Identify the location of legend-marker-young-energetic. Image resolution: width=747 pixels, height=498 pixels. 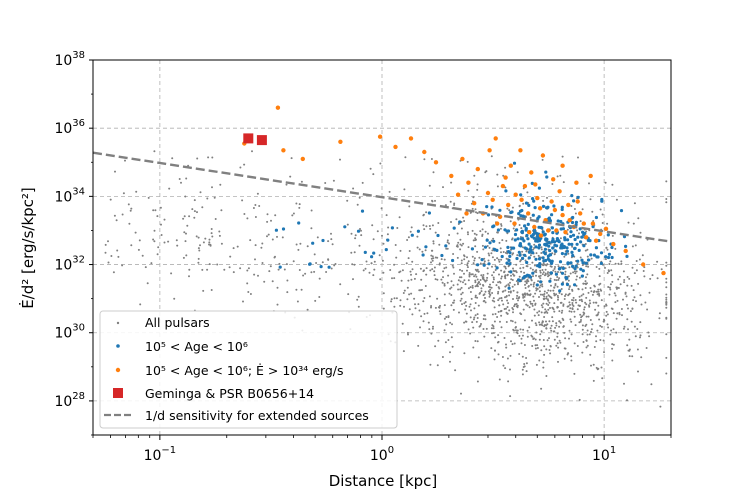
(118, 370).